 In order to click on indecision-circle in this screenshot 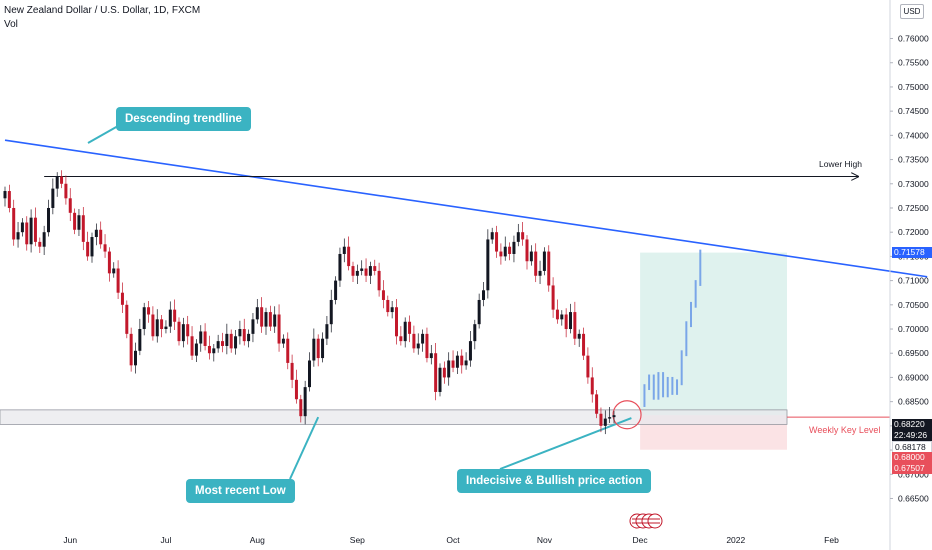, I will do `click(627, 415)`.